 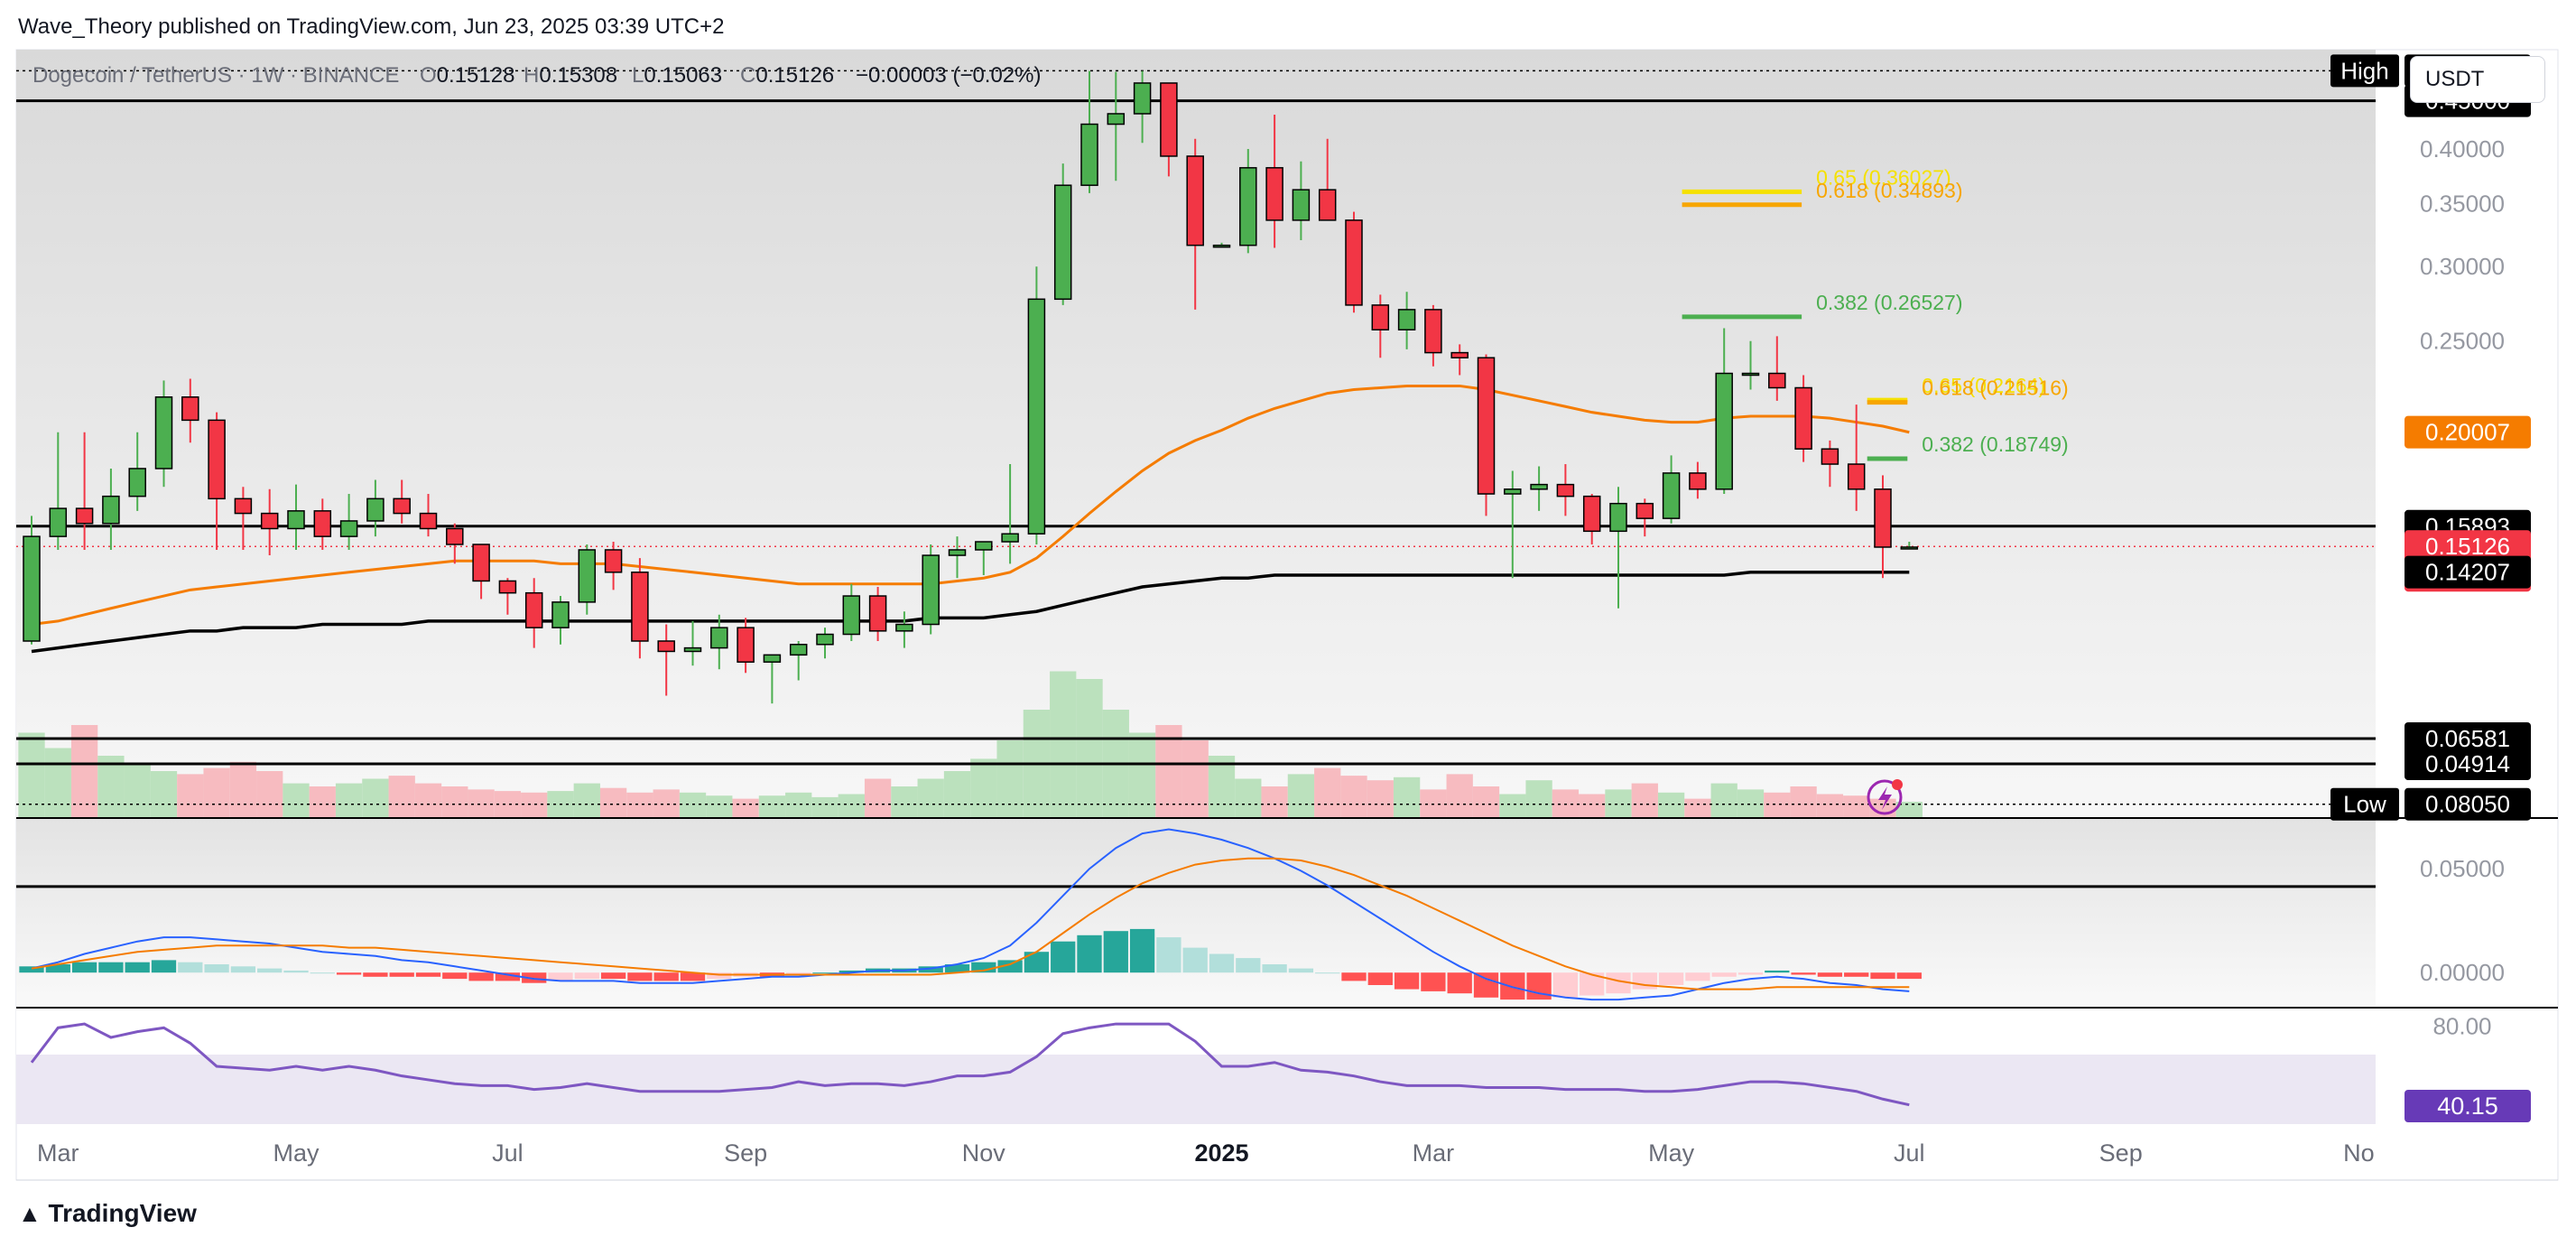 What do you see at coordinates (1196, 1089) in the screenshot?
I see `rsi-band` at bounding box center [1196, 1089].